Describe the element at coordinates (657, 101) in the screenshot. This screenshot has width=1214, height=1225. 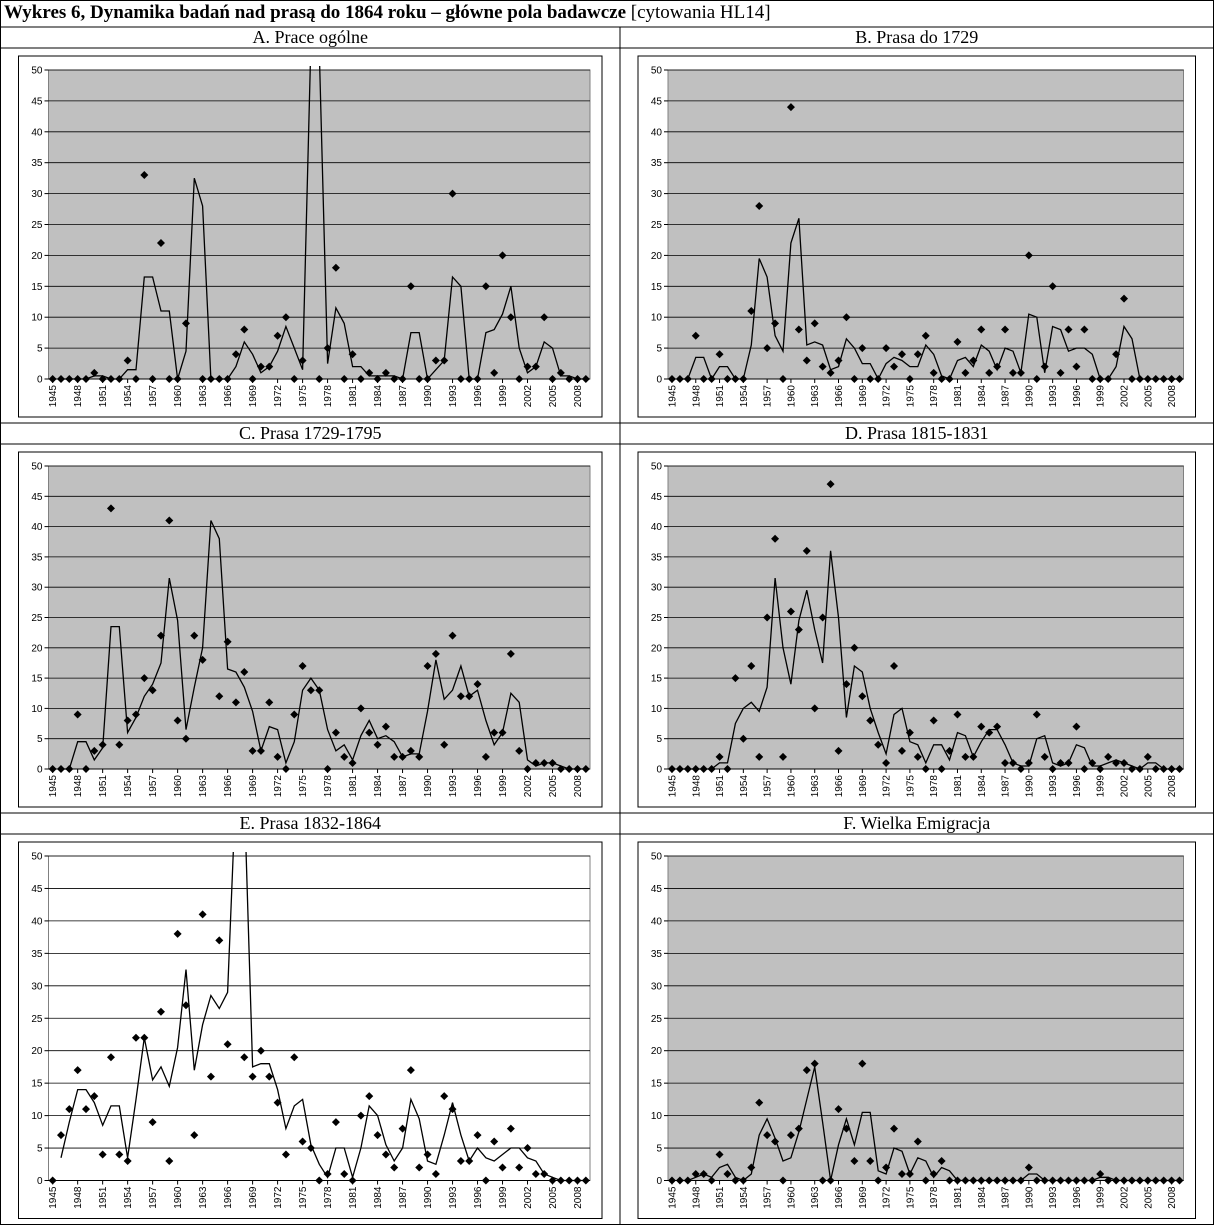
I see `y-tick-label: 45` at that location.